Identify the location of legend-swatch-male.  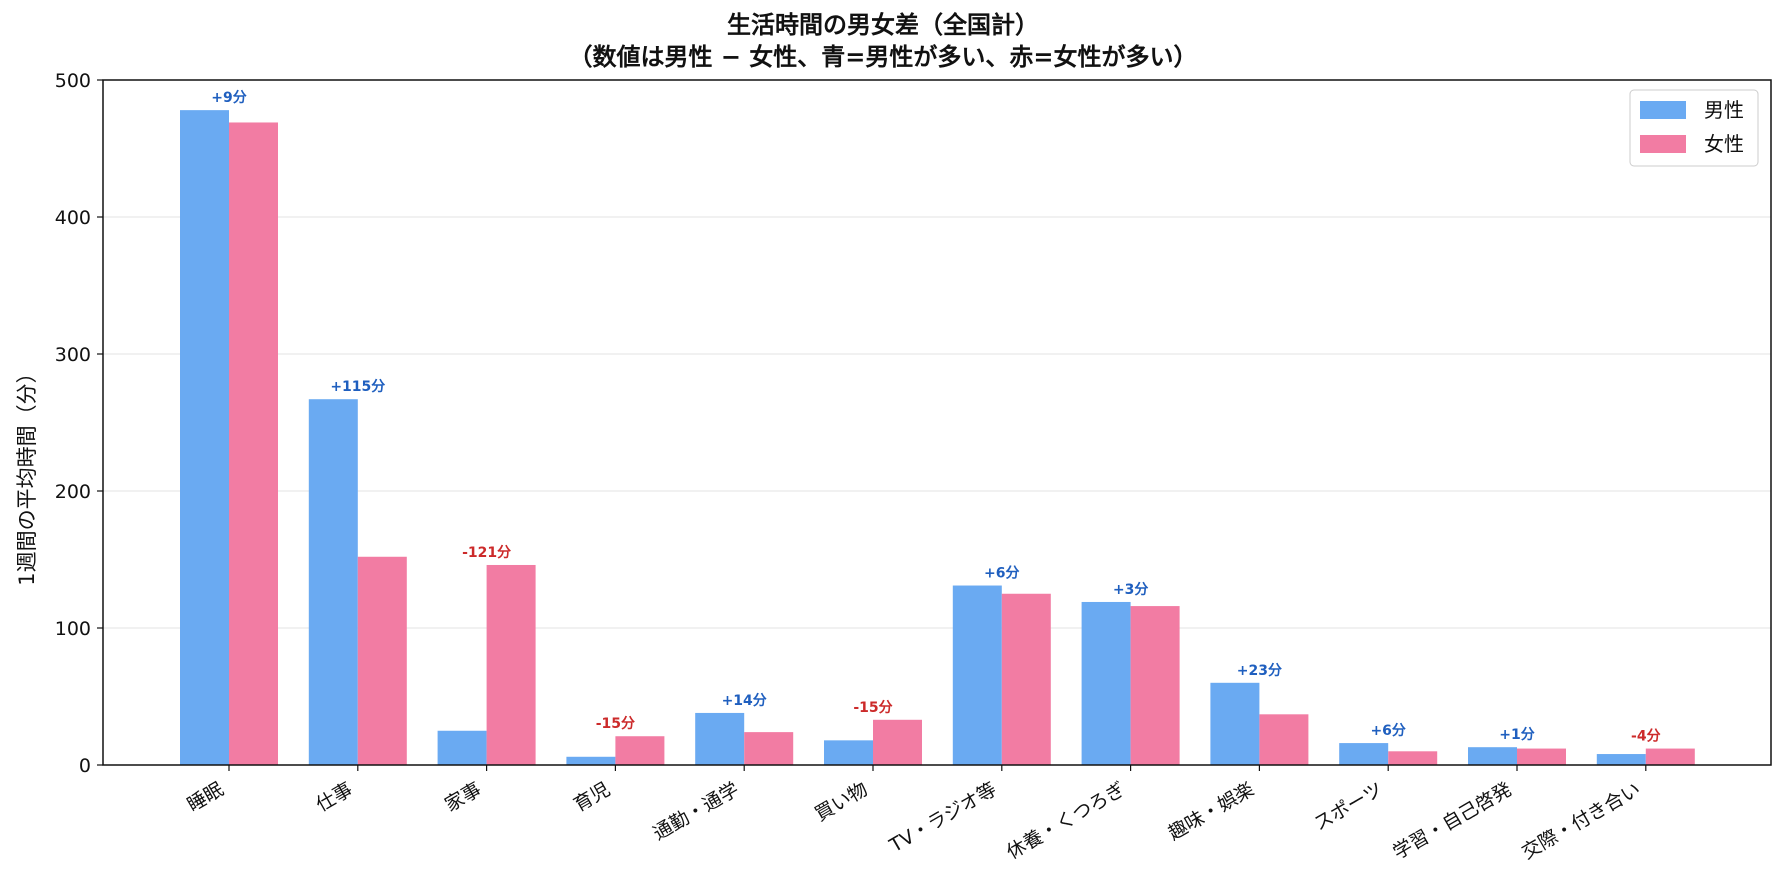
(1663, 110).